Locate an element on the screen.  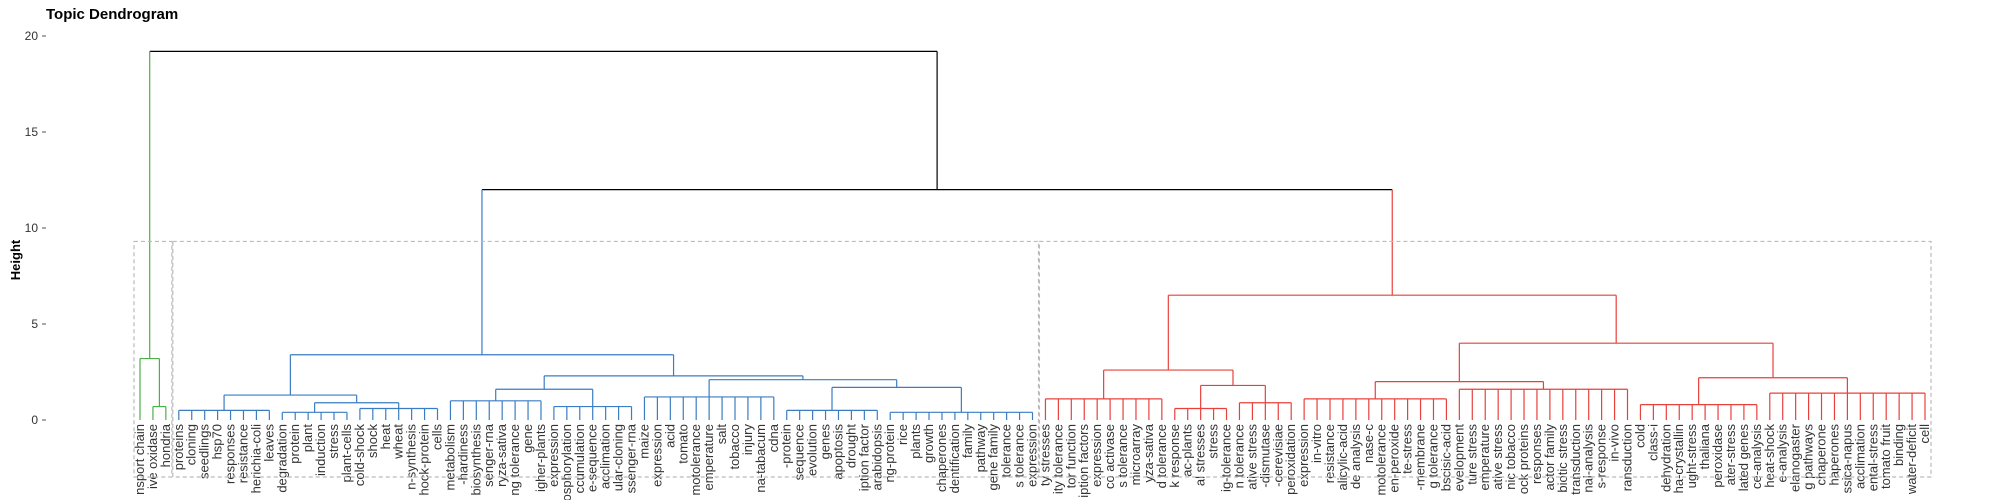
leaf-label: te-stress is located at coordinates (1407, 449).